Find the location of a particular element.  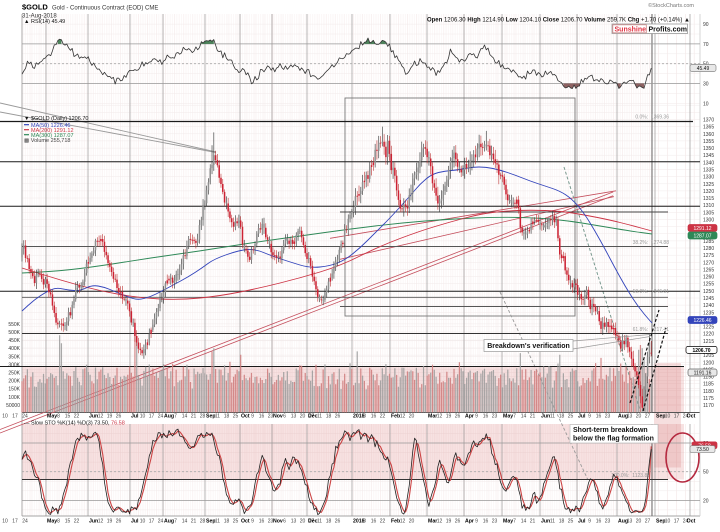

svg-text: Apr is located at coordinates (469, 417).